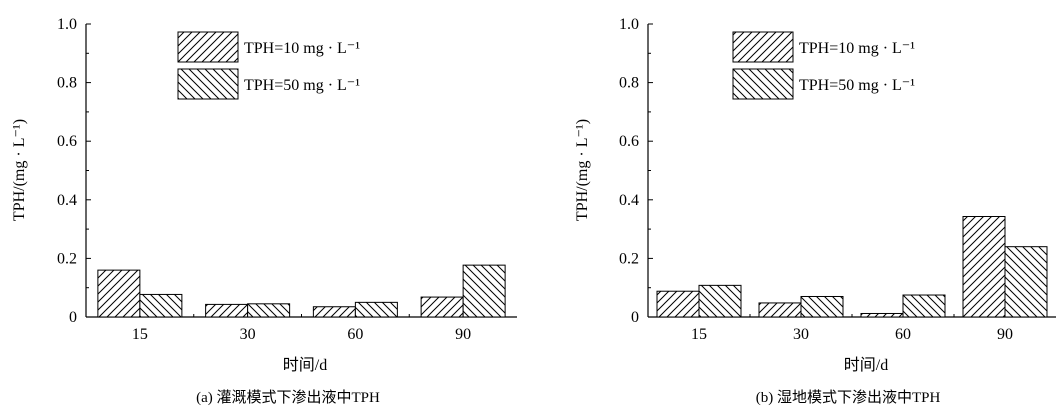 This screenshot has width=1056, height=408. I want to click on chart-caption: (a) 灌溉模式下渗出液中TPH, so click(288, 397).